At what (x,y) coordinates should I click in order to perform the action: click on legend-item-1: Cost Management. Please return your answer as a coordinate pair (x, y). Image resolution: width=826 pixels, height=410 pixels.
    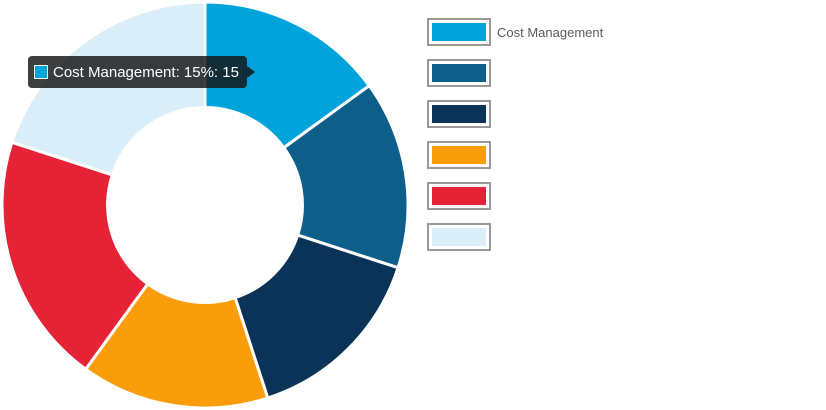
    Looking at the image, I should click on (622, 32).